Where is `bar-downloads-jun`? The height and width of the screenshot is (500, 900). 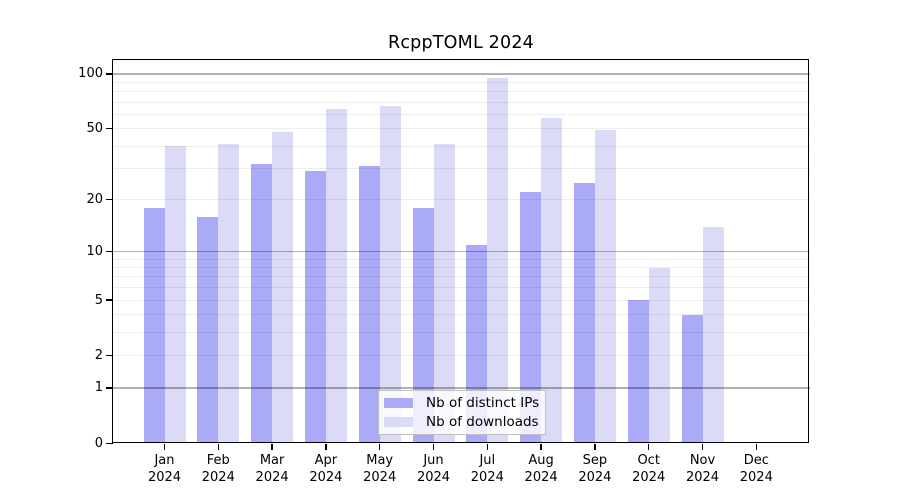 bar-downloads-jun is located at coordinates (444, 294).